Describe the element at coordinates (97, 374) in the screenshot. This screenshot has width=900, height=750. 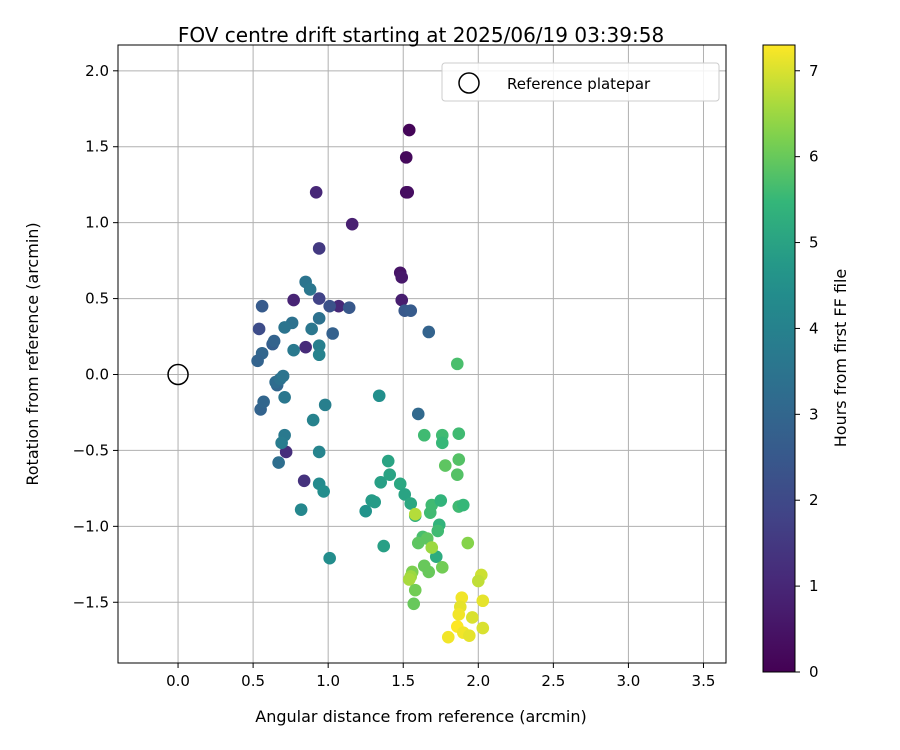
I see `y-tick-label: 0.0` at that location.